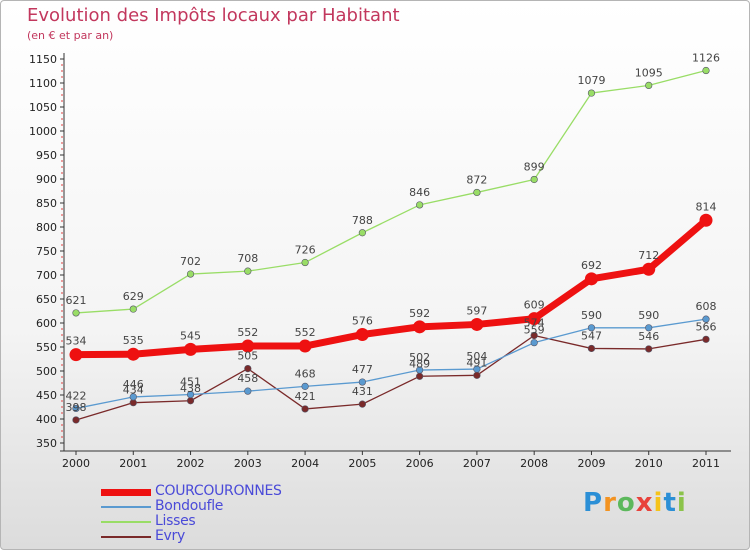  What do you see at coordinates (247, 356) in the screenshot?
I see `data-label: 505` at bounding box center [247, 356].